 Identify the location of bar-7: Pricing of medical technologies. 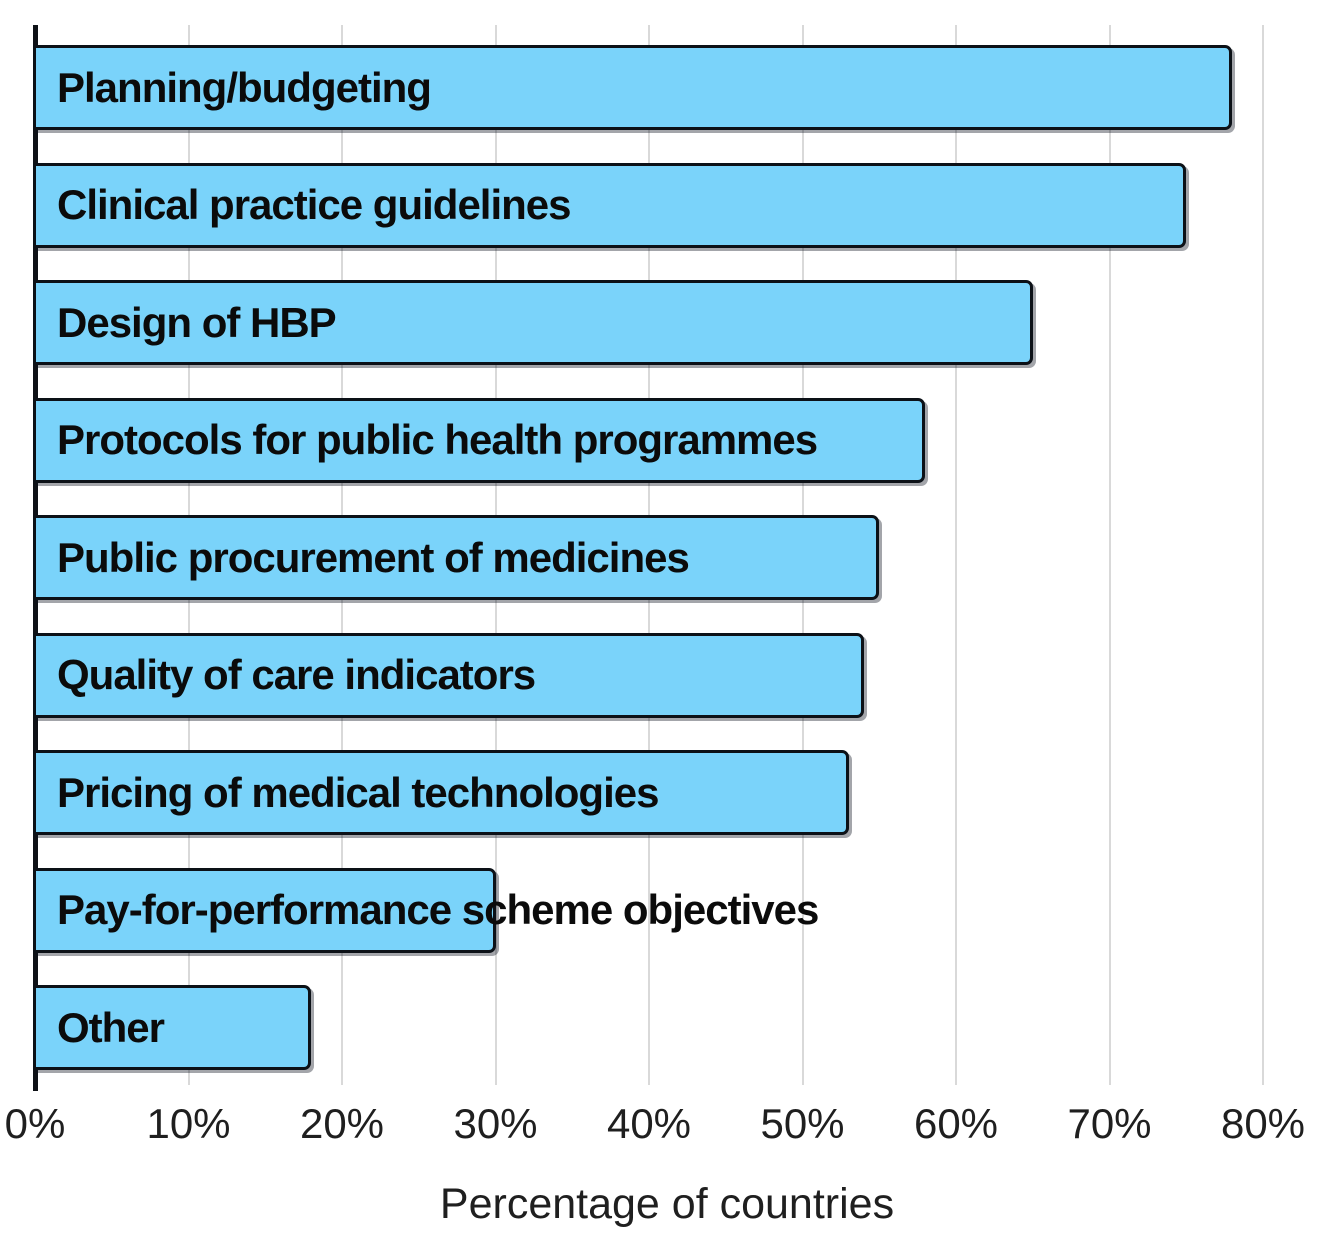
(441, 792).